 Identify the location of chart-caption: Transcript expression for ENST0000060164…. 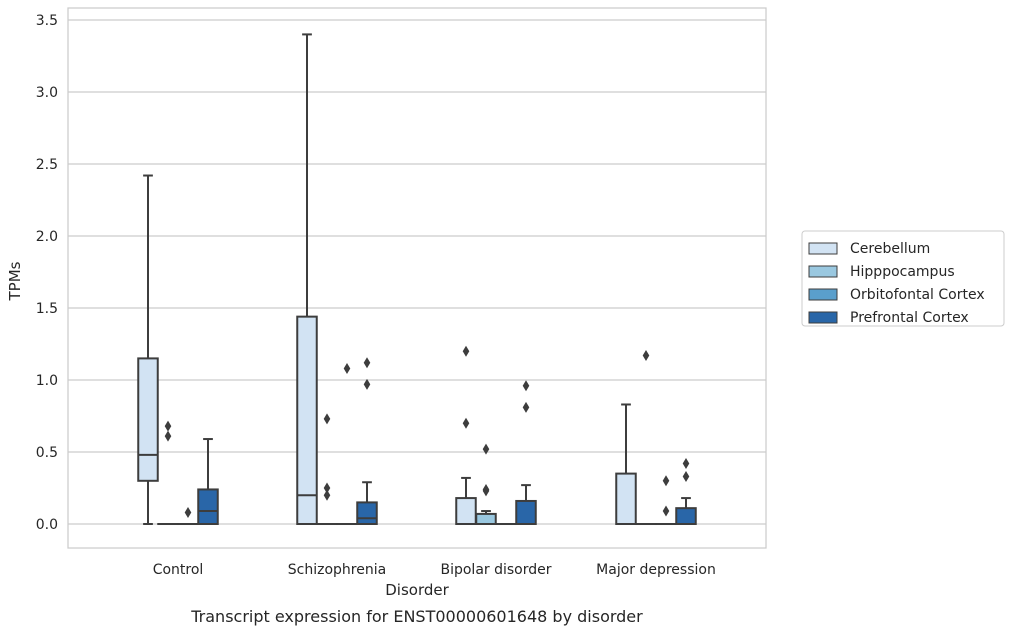
(416, 616).